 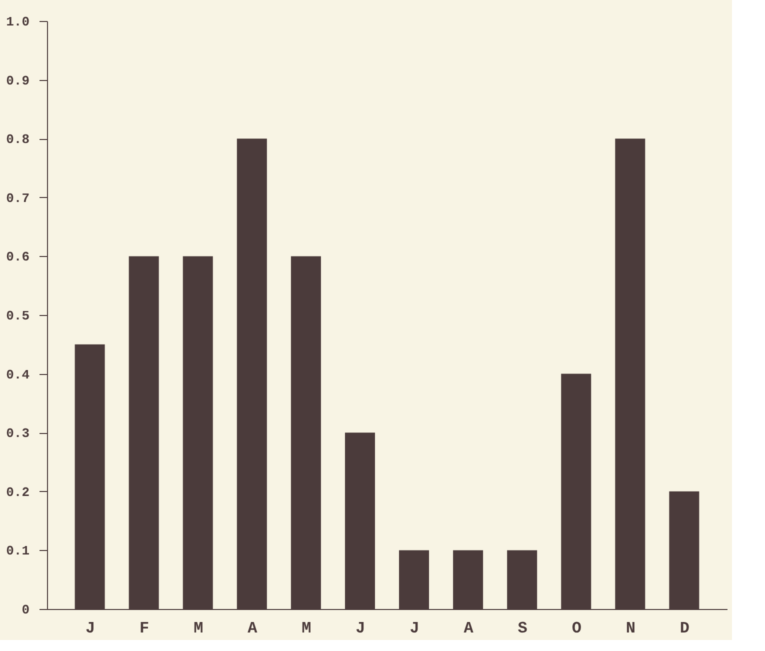 What do you see at coordinates (685, 629) in the screenshot?
I see `x-tick-label: D` at bounding box center [685, 629].